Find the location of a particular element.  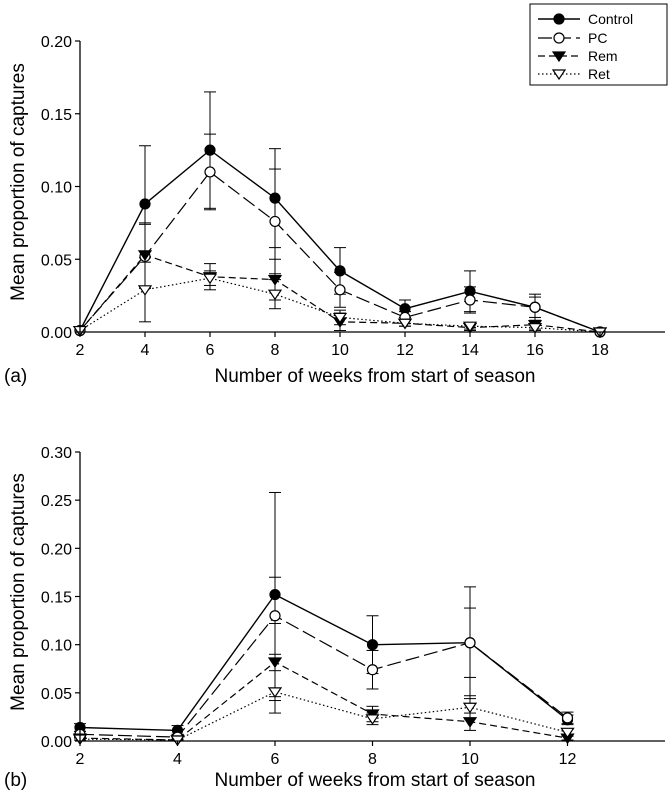

panel-a-x-tick-label: 2 is located at coordinates (80, 350).